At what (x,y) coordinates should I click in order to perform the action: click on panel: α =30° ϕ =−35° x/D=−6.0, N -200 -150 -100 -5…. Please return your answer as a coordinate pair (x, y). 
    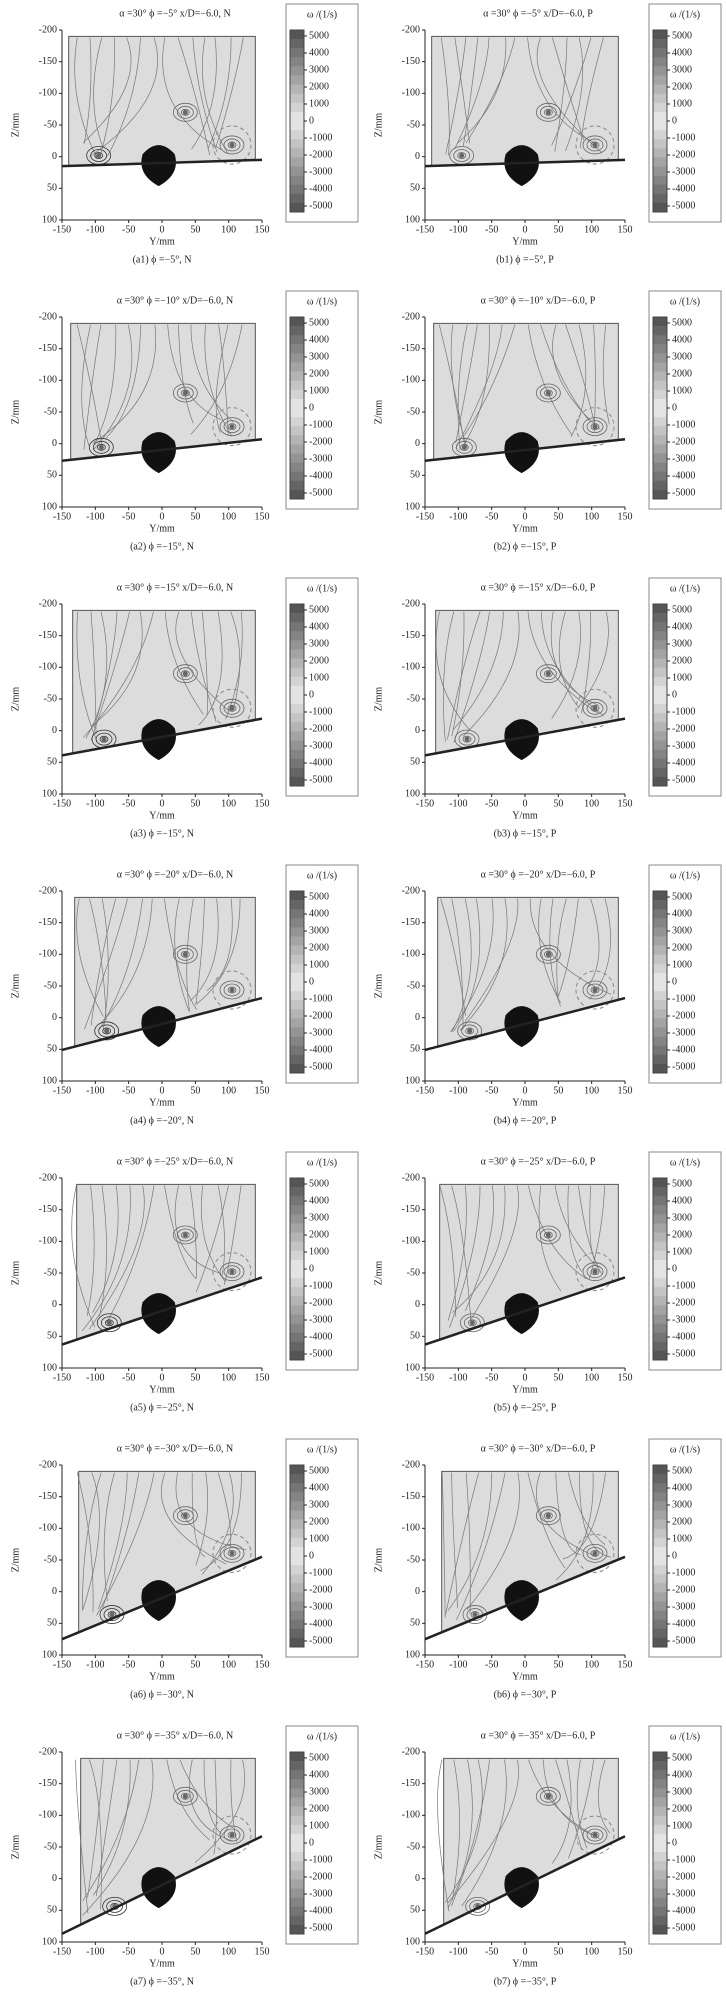
    Looking at the image, I should click on (184, 1856).